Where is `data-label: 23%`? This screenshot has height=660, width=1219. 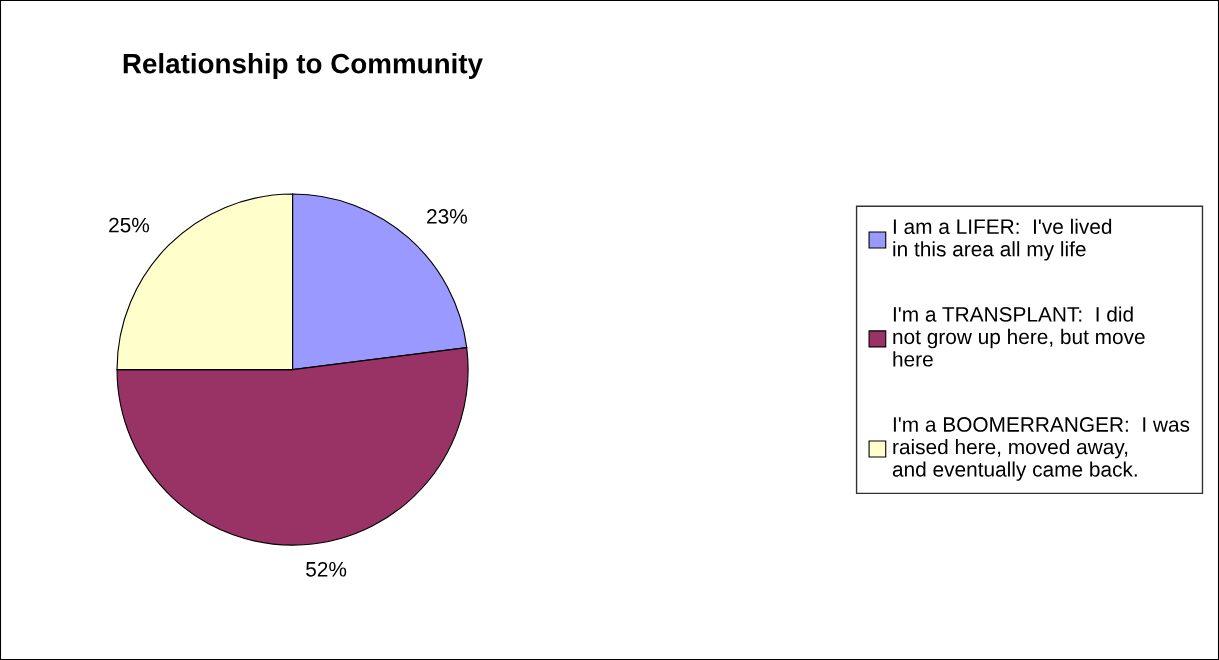
data-label: 23% is located at coordinates (447, 216).